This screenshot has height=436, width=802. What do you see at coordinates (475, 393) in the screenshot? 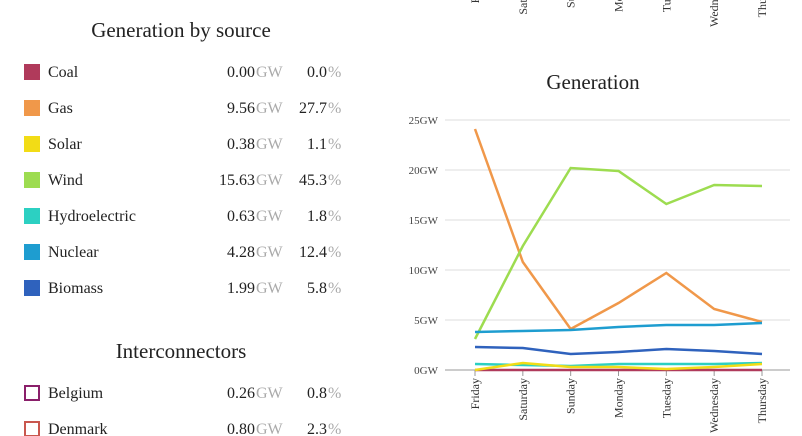
I see `x-tick-label: Friday` at bounding box center [475, 393].